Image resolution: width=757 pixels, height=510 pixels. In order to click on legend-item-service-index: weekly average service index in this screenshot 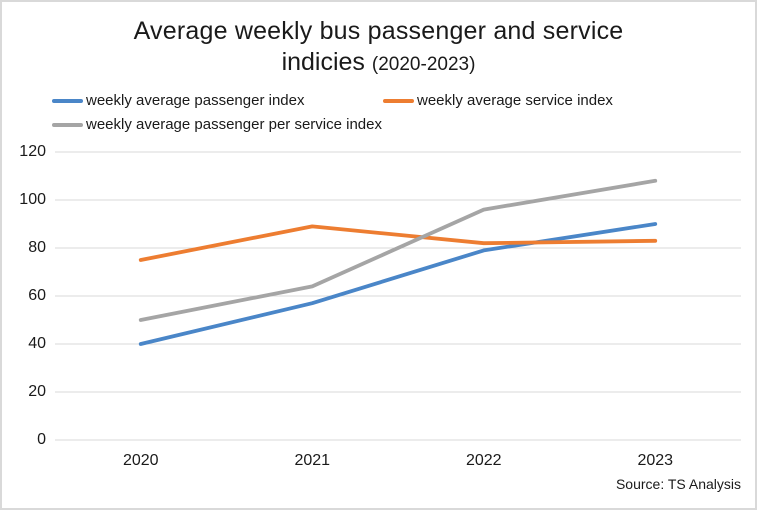, I will do `click(498, 100)`.